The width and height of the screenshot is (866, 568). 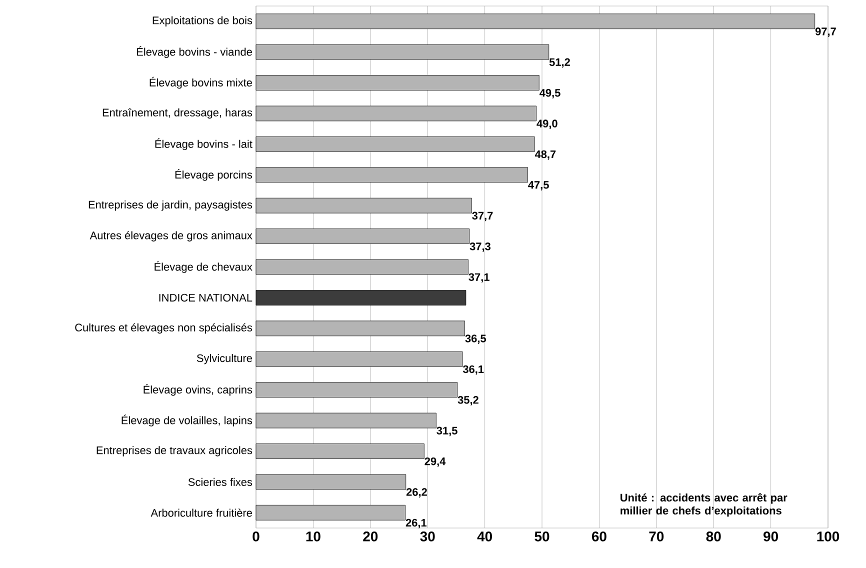 What do you see at coordinates (203, 267) in the screenshot?
I see `y-tick-label: Élevage de chevaux` at bounding box center [203, 267].